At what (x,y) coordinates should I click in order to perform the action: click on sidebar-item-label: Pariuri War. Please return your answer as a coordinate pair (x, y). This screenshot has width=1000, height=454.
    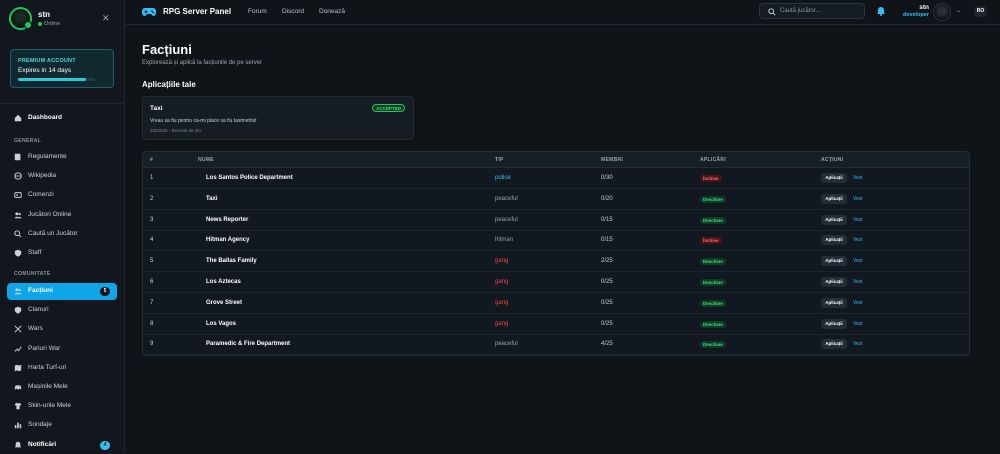
    Looking at the image, I should click on (44, 348).